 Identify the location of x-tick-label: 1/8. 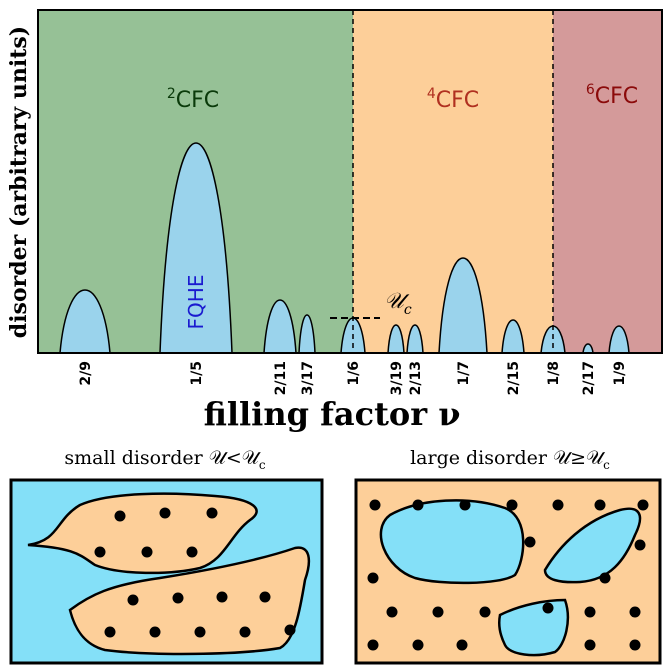
(554, 373).